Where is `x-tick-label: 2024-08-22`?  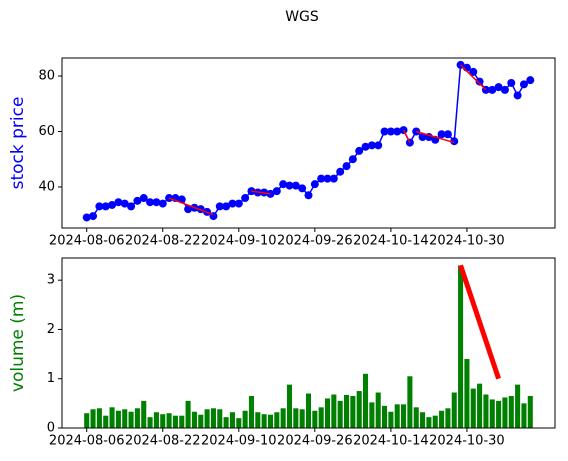 x-tick-label: 2024-08-22 is located at coordinates (163, 441).